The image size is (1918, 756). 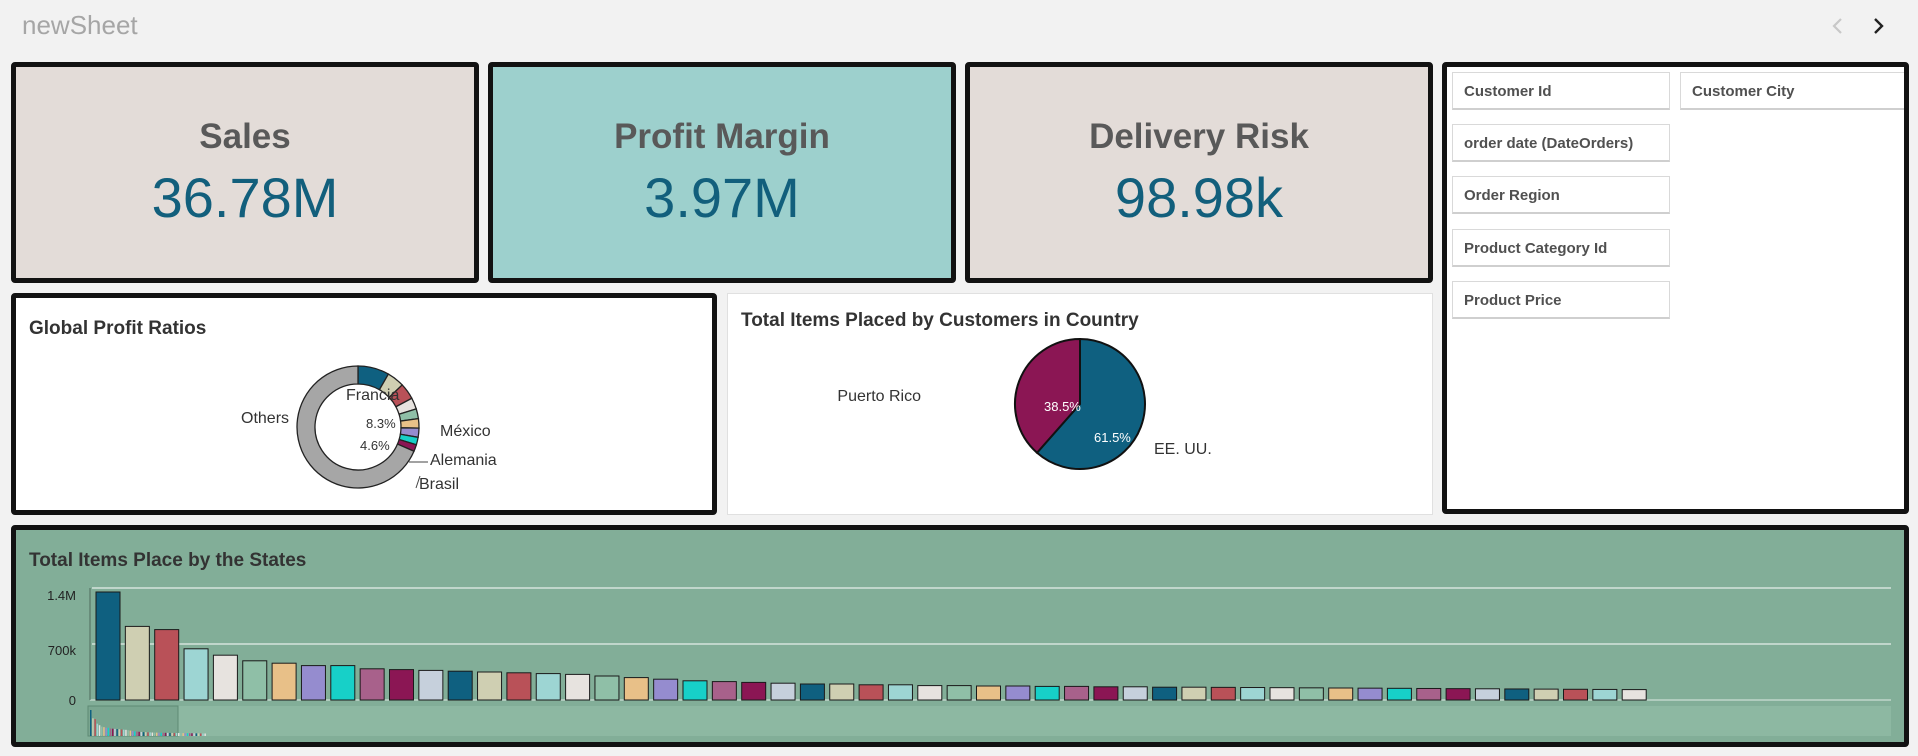 I want to click on pie-chart: Puerto Rico EE. UU. 38.5% 61.5%, so click(x=1080, y=404).